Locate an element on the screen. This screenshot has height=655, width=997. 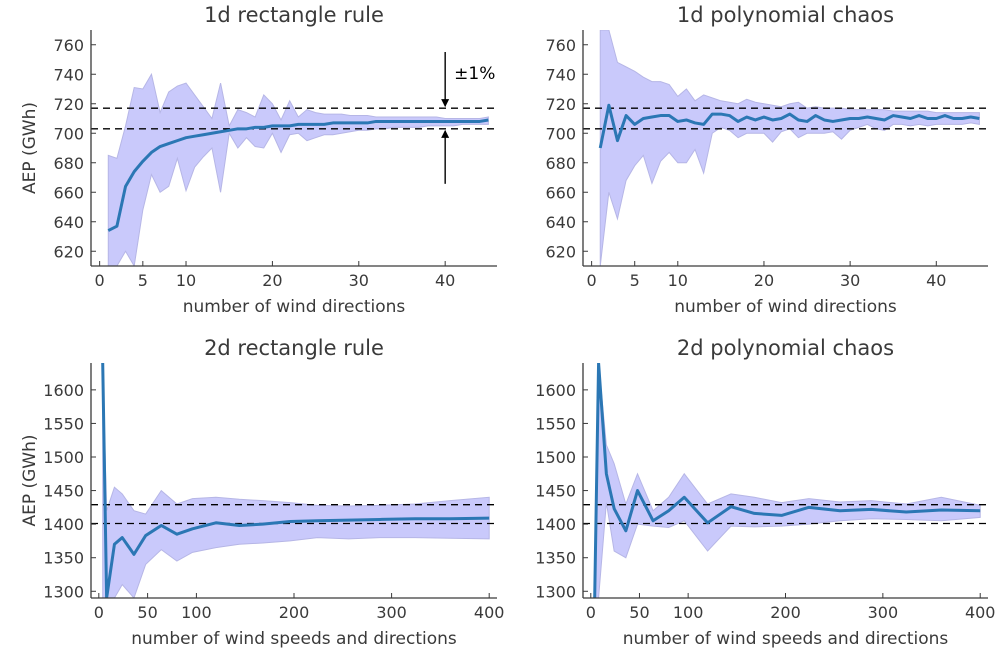
chart-title: 1d rectangle rule is located at coordinates (294, 15).